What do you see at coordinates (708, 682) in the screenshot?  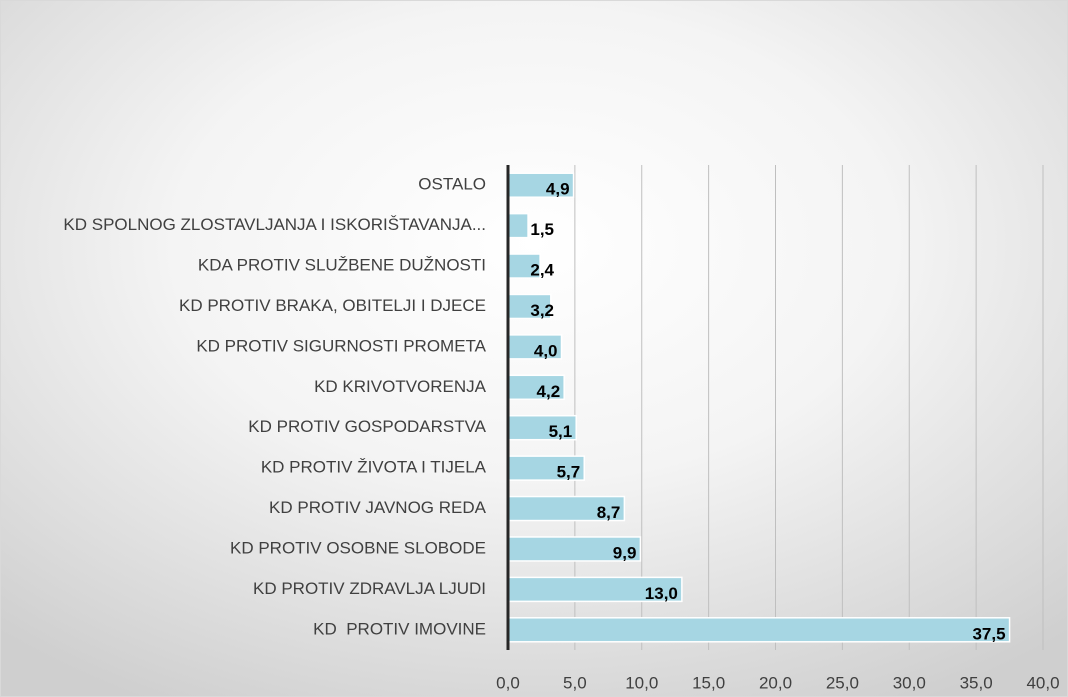 I see `x-tick-label: 15,0` at bounding box center [708, 682].